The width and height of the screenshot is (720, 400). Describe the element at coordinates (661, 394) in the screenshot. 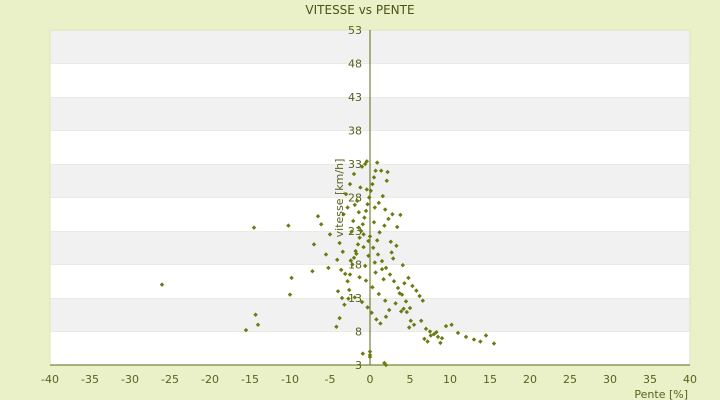

I see `x-axis-label: Pente [%]` at that location.